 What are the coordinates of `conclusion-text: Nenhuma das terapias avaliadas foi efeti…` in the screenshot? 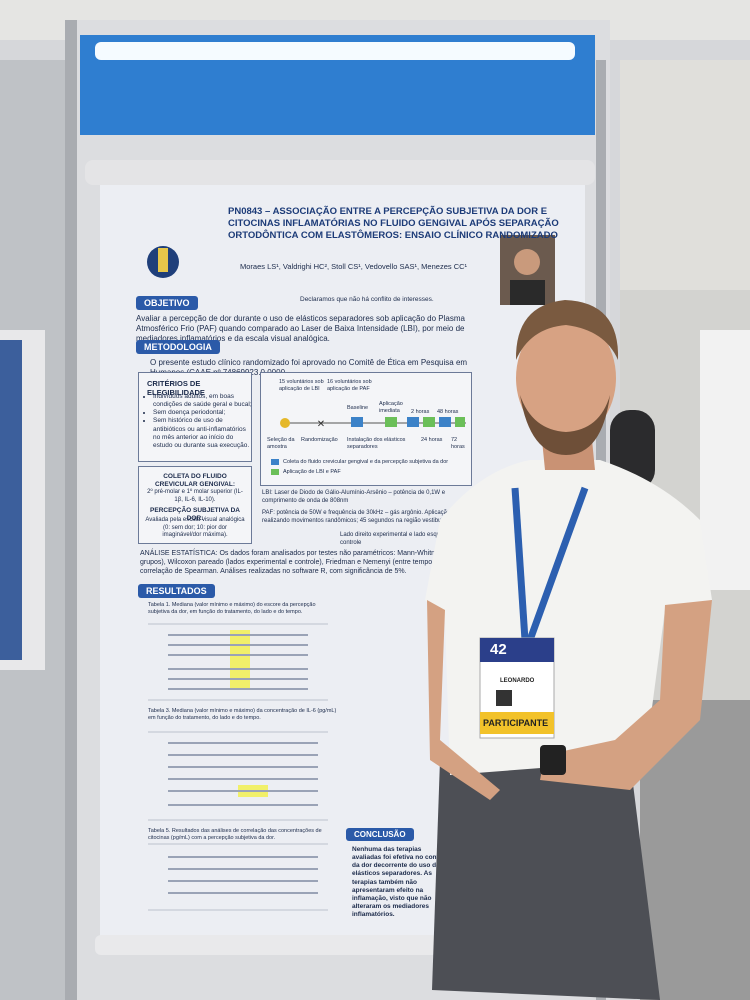 It's located at (401, 882).